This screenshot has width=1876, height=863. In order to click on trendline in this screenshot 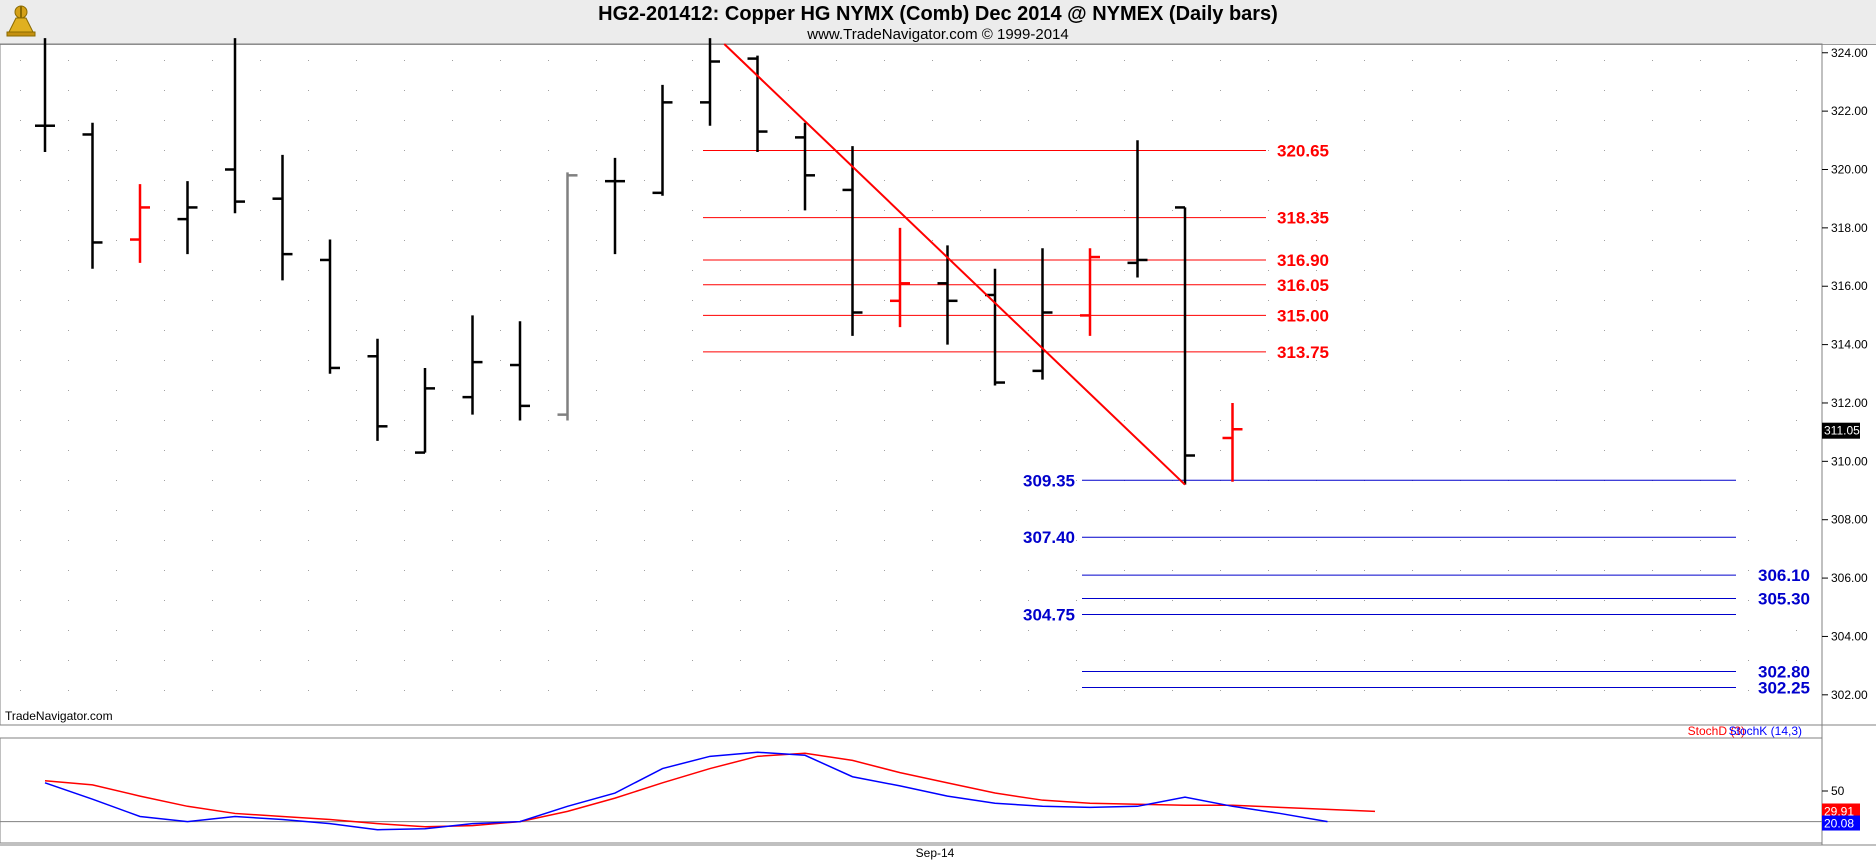, I will do `click(954, 264)`.